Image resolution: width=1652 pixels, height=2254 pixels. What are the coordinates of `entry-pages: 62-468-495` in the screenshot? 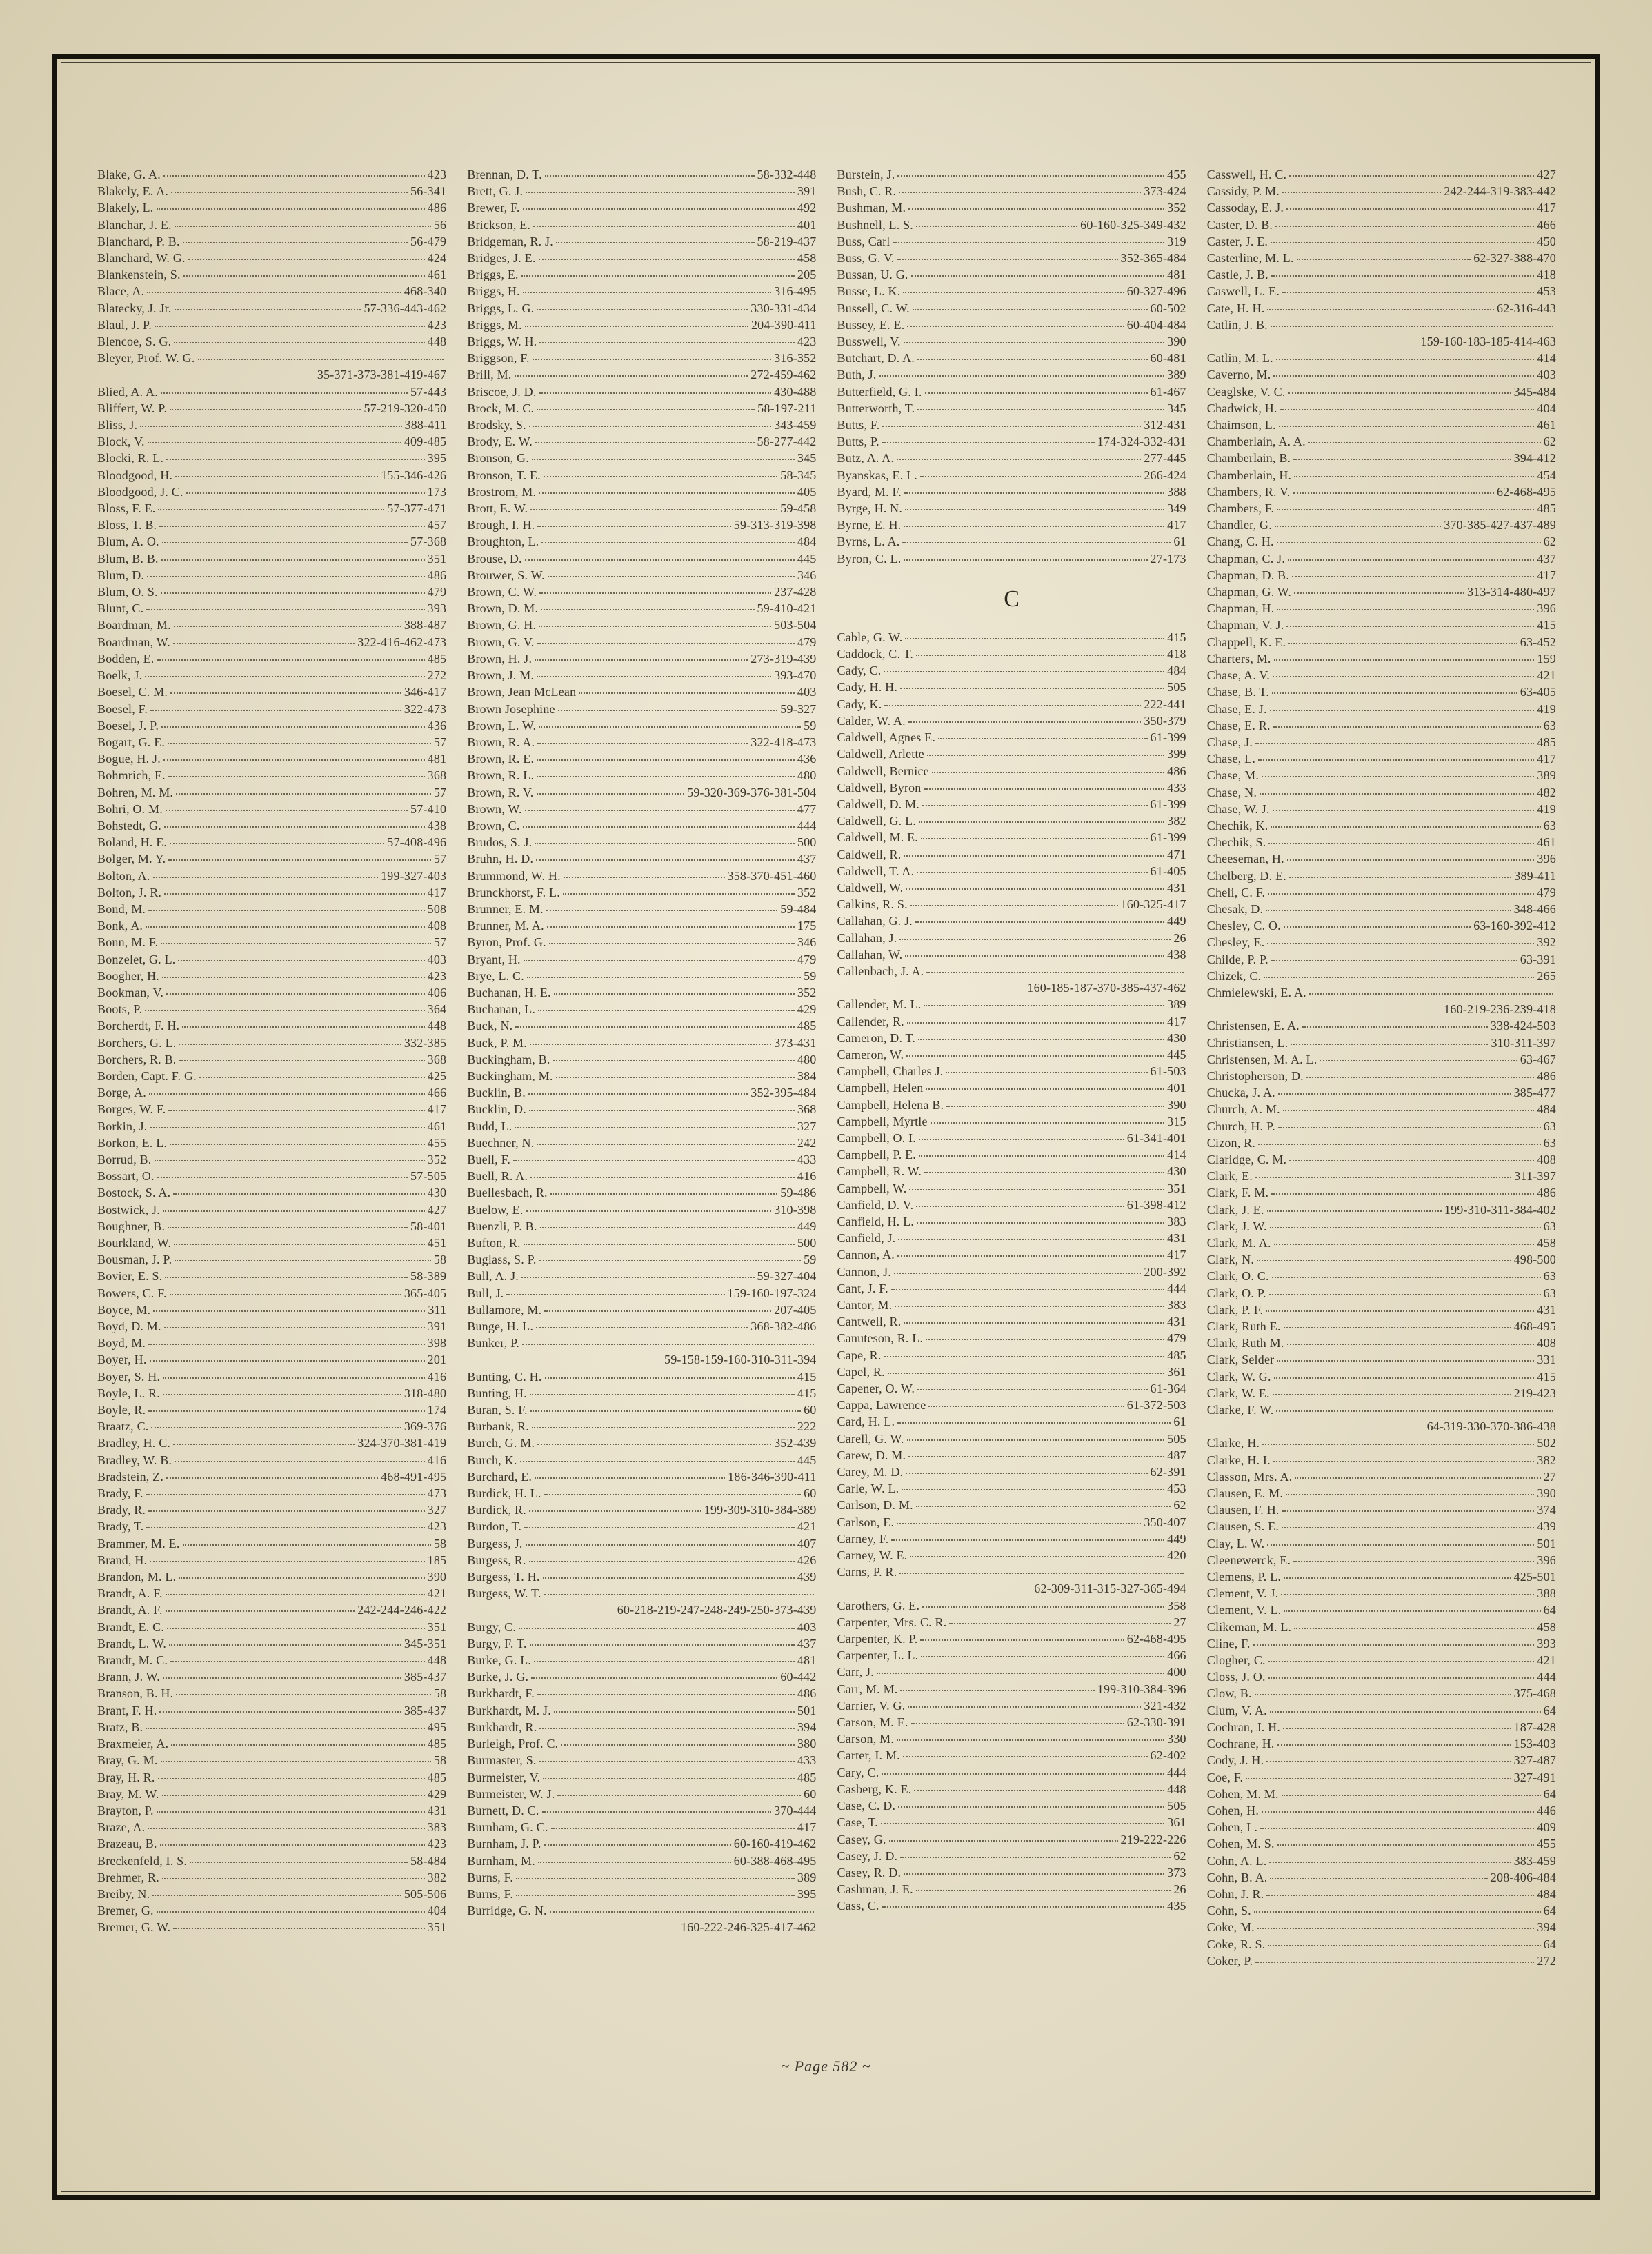 It's located at (1156, 1639).